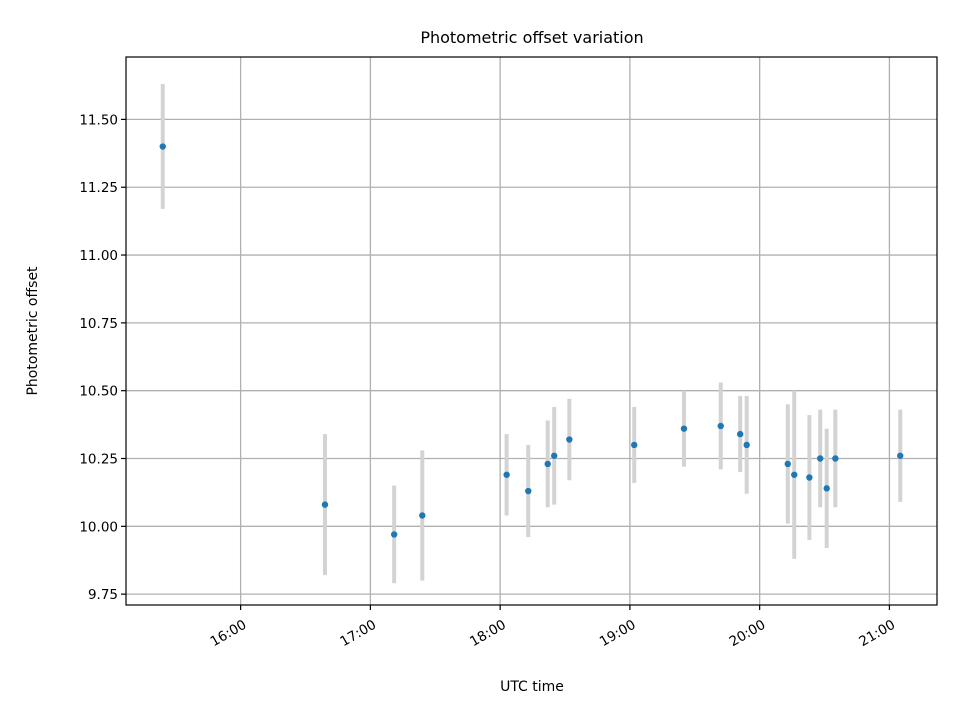 The height and width of the screenshot is (720, 960). I want to click on x-tick-label: 16:00, so click(229, 633).